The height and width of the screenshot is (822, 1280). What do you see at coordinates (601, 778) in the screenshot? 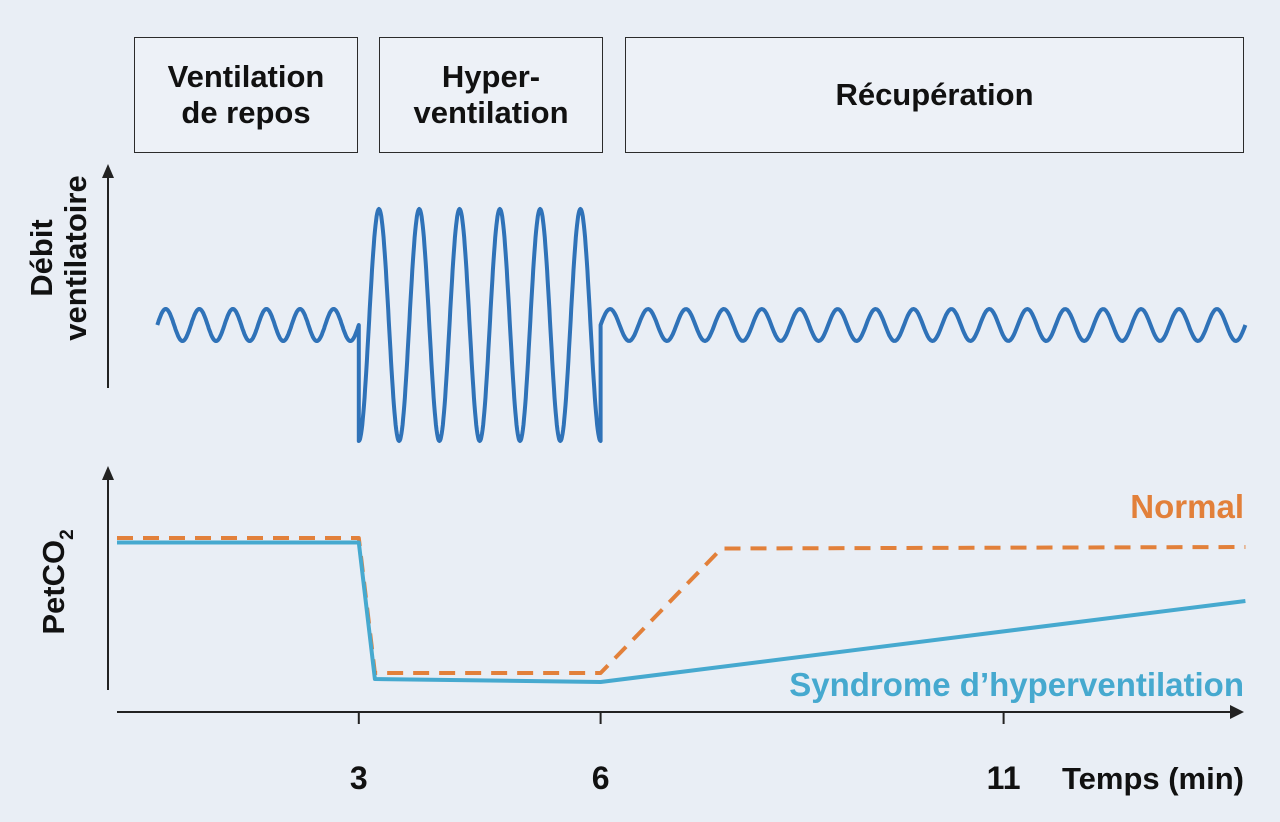
I see `x-tick-label: 6` at bounding box center [601, 778].